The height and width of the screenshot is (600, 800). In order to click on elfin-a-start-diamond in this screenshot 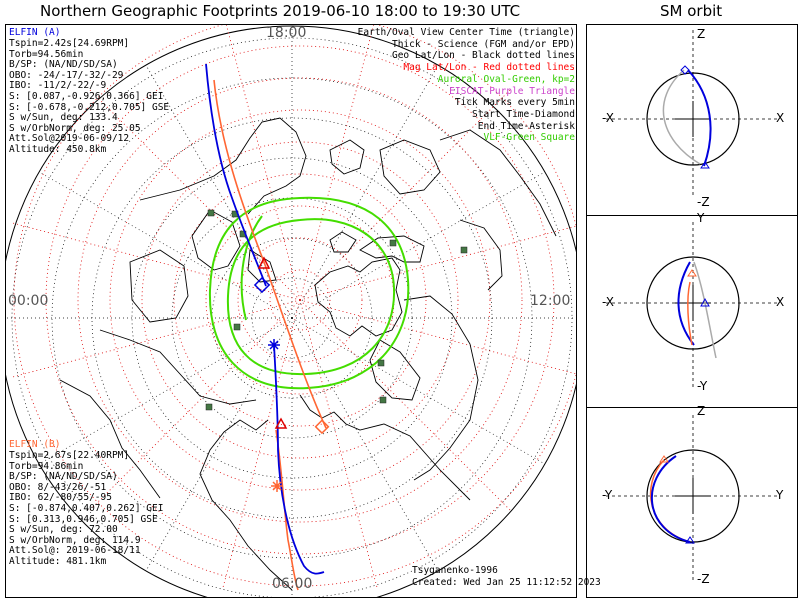, I will do `click(262, 285)`.